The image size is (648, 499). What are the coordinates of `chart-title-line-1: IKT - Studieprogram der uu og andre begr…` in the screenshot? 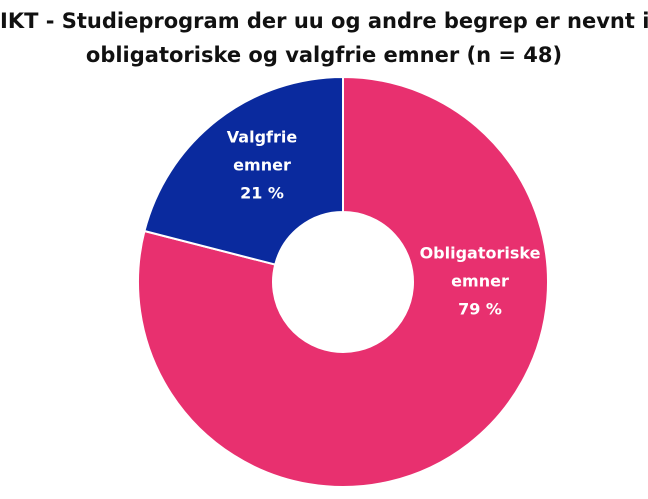 It's located at (324, 21).